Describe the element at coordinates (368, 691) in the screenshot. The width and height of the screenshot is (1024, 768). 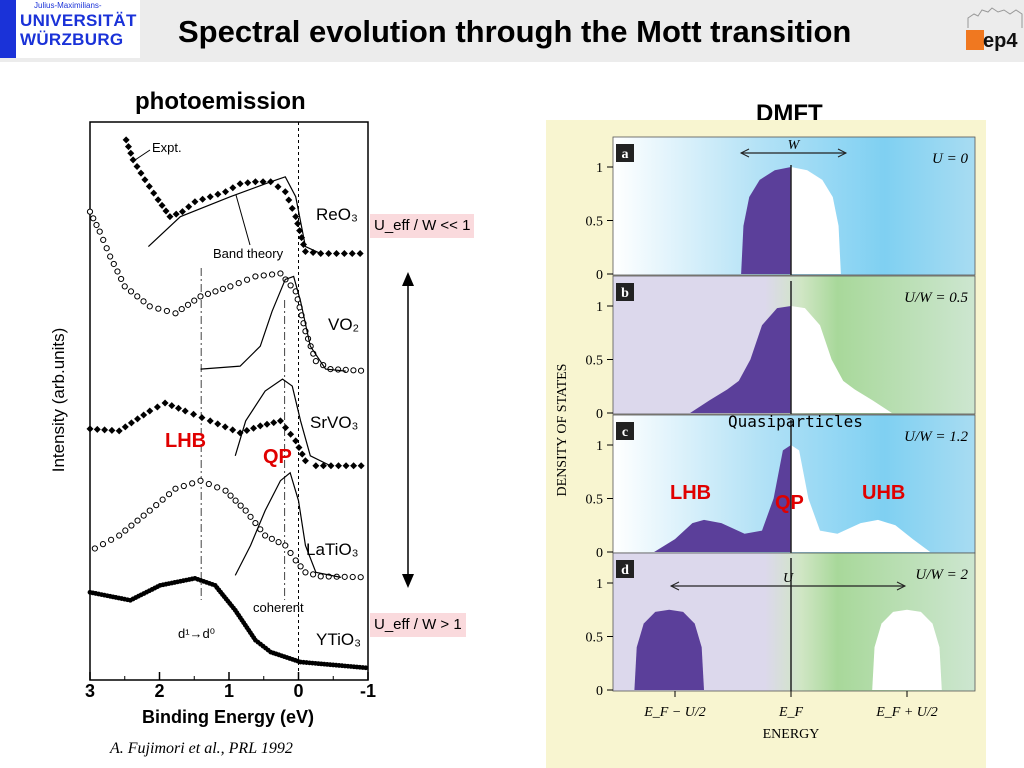
I see `x-tick-label: -1` at that location.